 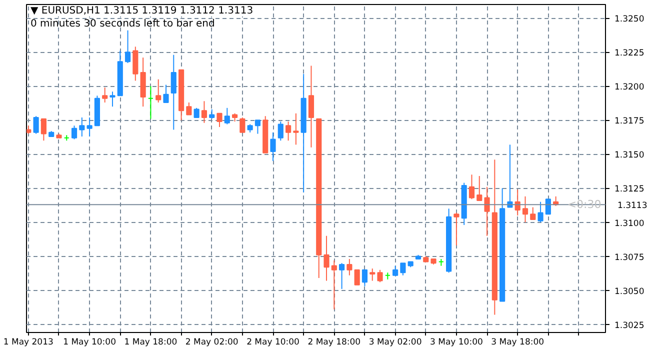 I want to click on x-tick-label: 2 May 18:00, so click(x=334, y=343).